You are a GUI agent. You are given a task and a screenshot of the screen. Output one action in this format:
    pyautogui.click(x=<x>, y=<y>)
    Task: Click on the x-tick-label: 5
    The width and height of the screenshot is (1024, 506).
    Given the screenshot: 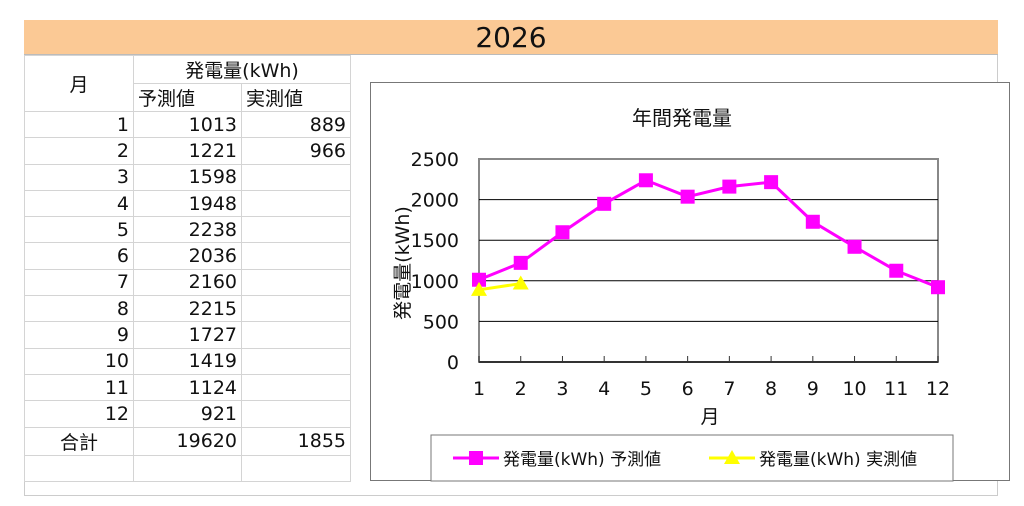 What is the action you would take?
    pyautogui.click(x=646, y=389)
    